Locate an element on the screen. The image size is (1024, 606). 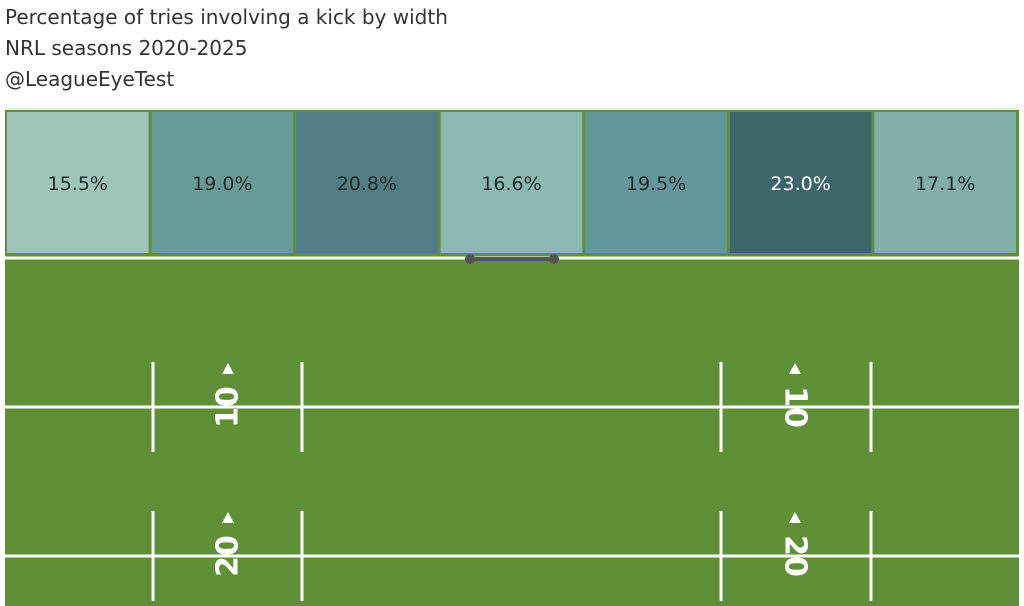
heatmap-value-label: 20.8% is located at coordinates (367, 184).